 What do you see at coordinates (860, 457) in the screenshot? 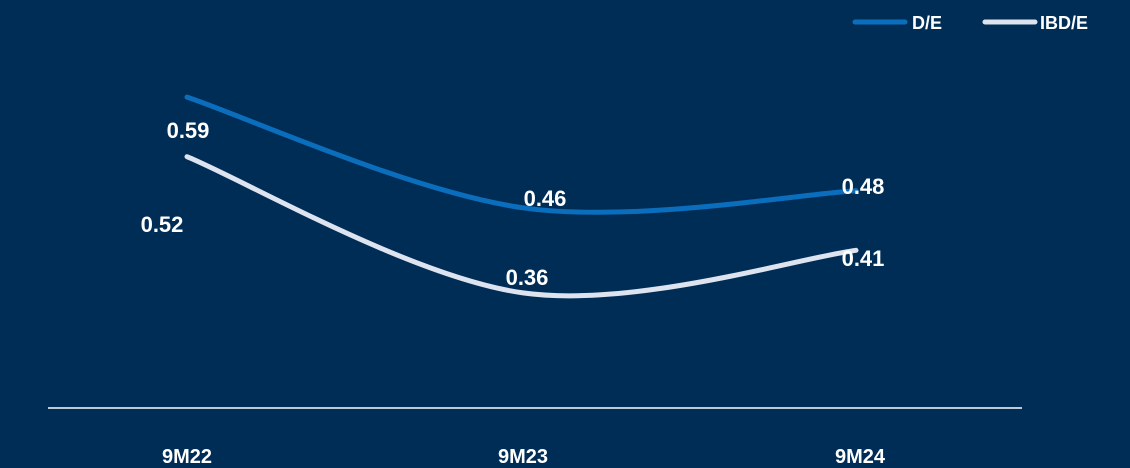
I see `x-tick-label: 9M24` at bounding box center [860, 457].